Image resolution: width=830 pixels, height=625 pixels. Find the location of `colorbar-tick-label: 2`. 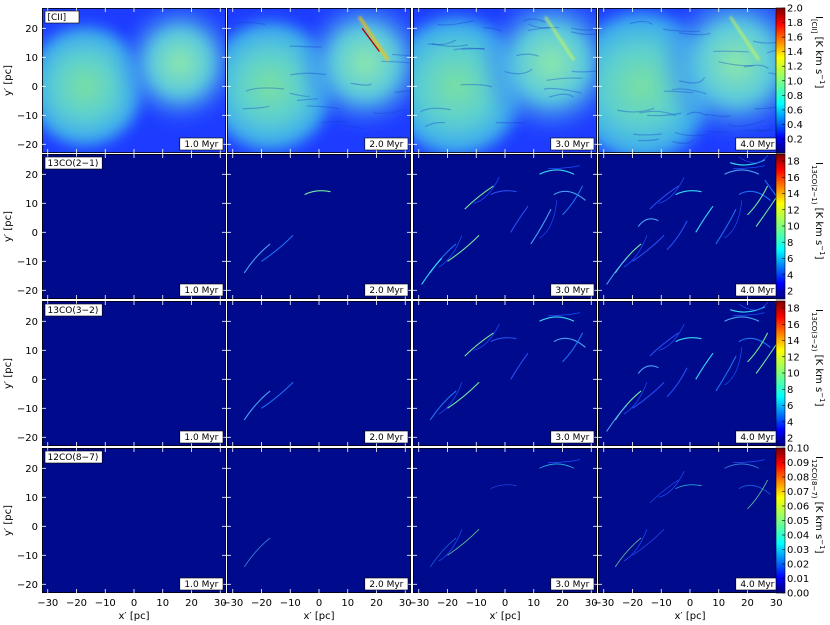

colorbar-tick-label: 2 is located at coordinates (790, 439).